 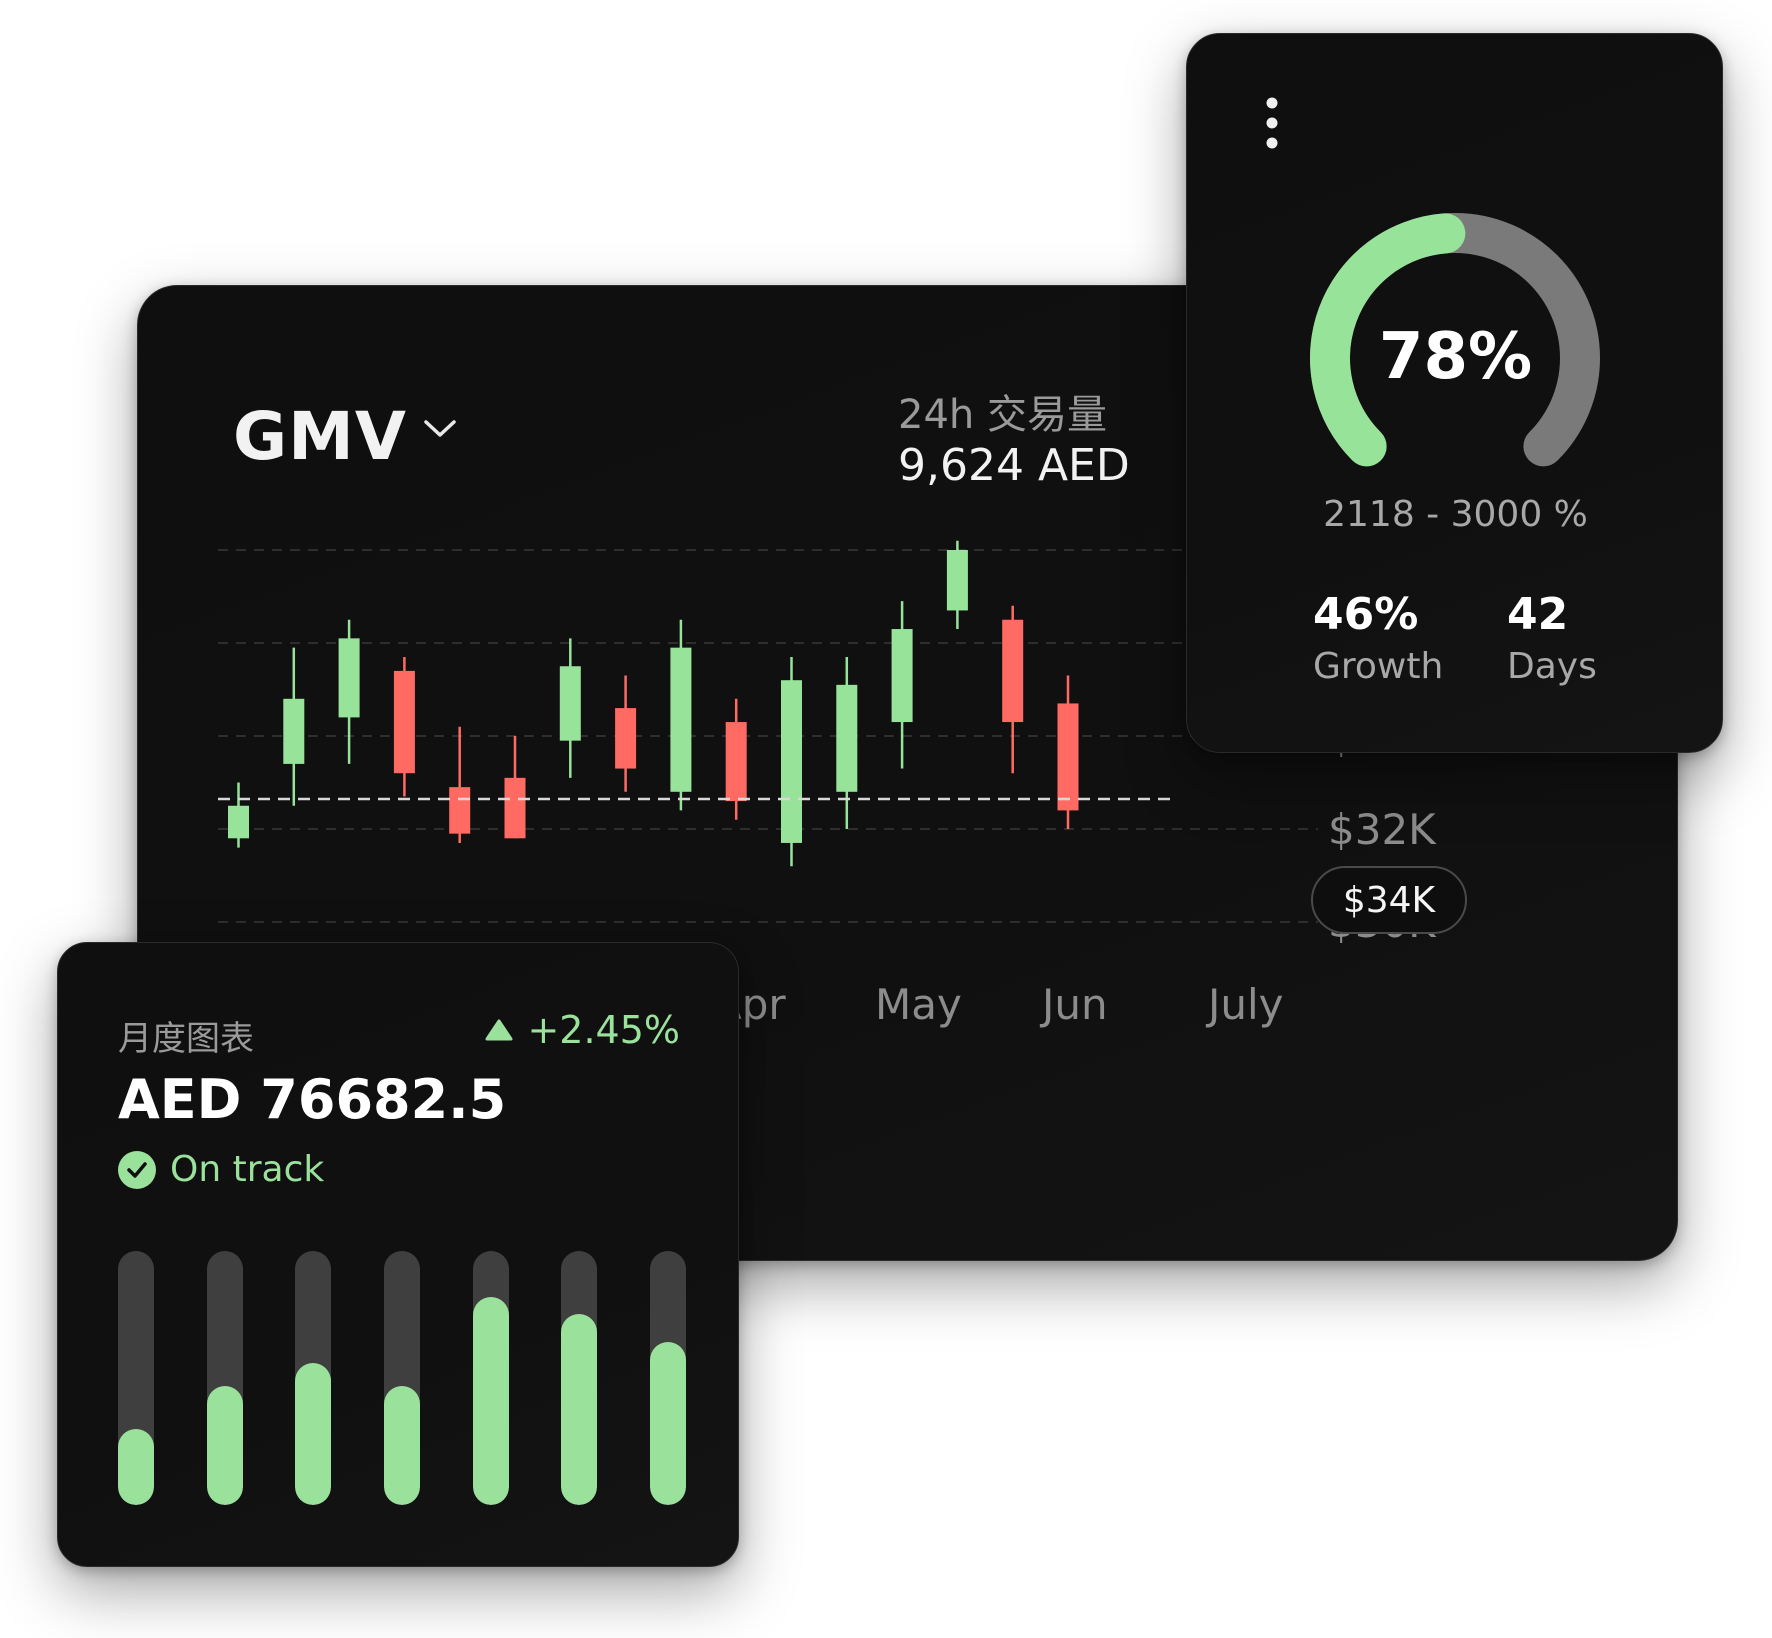 I want to click on monthly-amount: AED 76682.5, so click(x=312, y=1099).